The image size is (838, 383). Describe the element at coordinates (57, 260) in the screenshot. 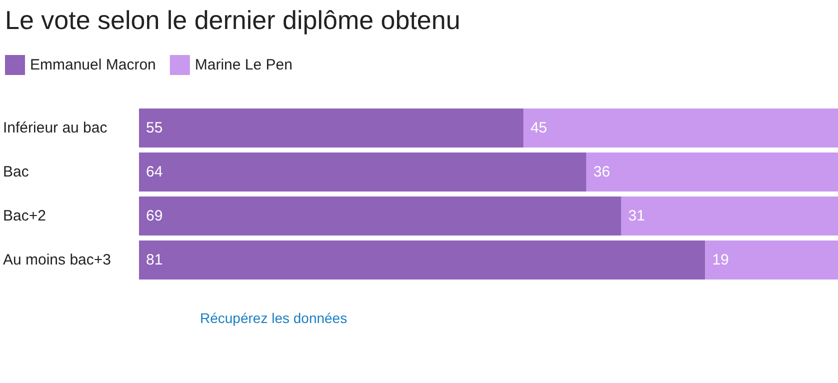

I see `y-tick-label: Au moins bac+3` at that location.